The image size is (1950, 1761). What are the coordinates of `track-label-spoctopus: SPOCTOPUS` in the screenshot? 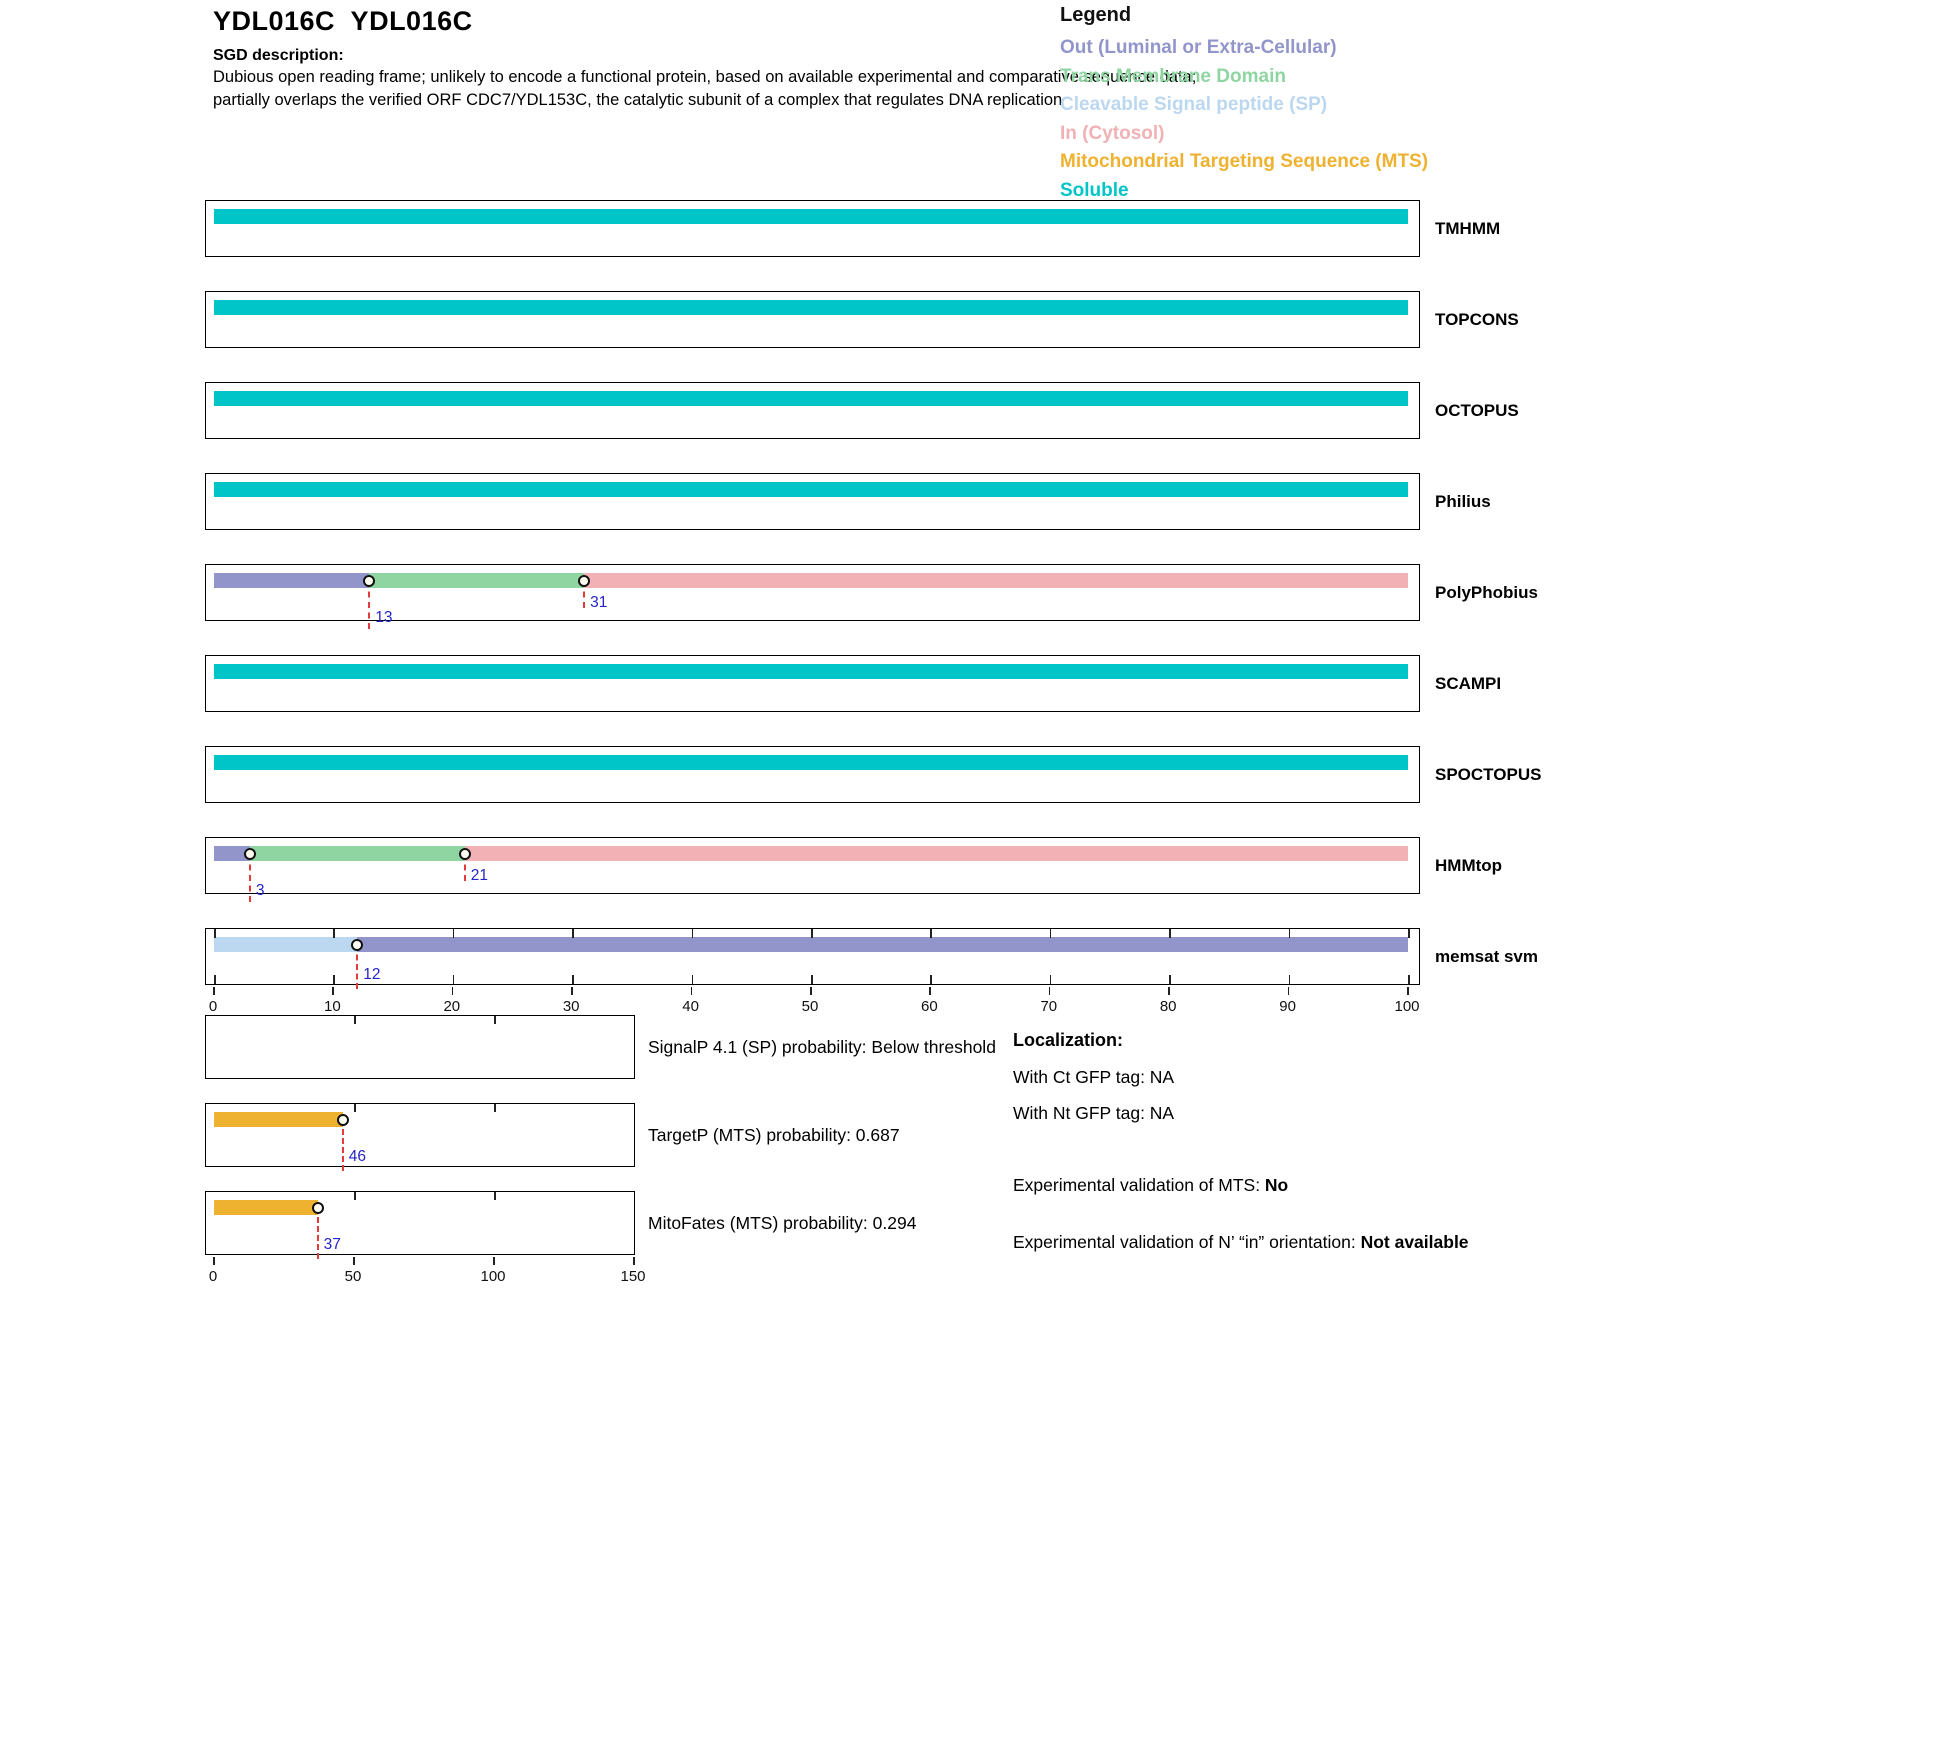 It's located at (1488, 774).